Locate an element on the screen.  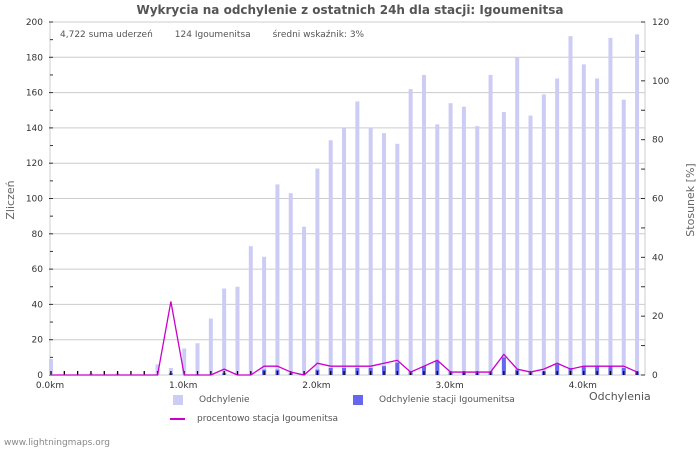
legend-percent: procentowo stacja Igoumenitsa is located at coordinates (254, 419).